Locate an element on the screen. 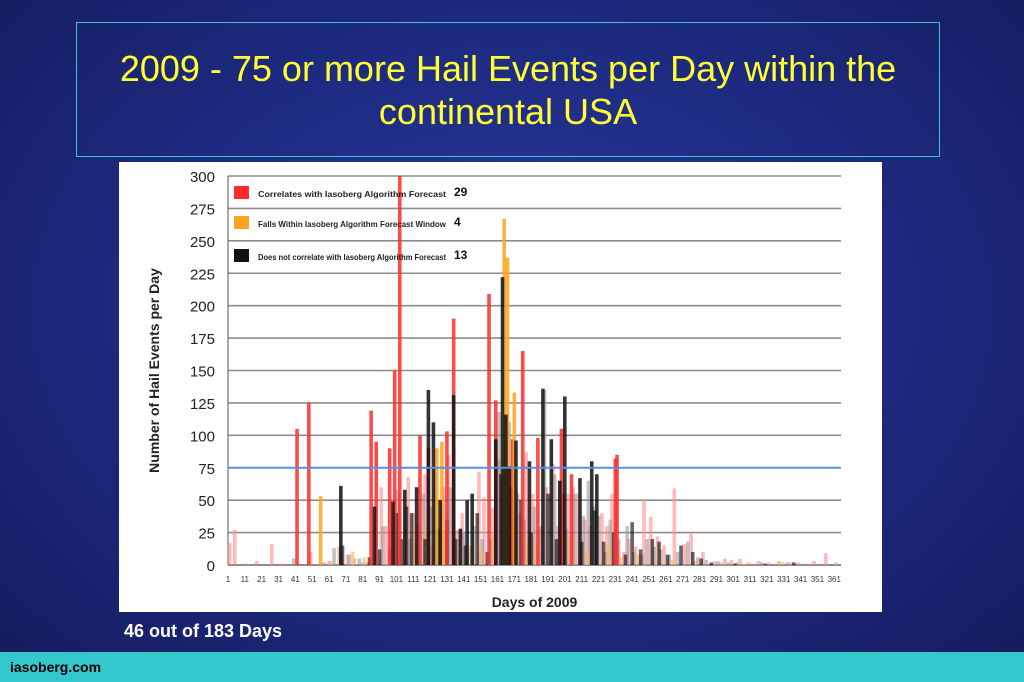 The width and height of the screenshot is (1024, 682). x-tick-label: 281 is located at coordinates (700, 579).